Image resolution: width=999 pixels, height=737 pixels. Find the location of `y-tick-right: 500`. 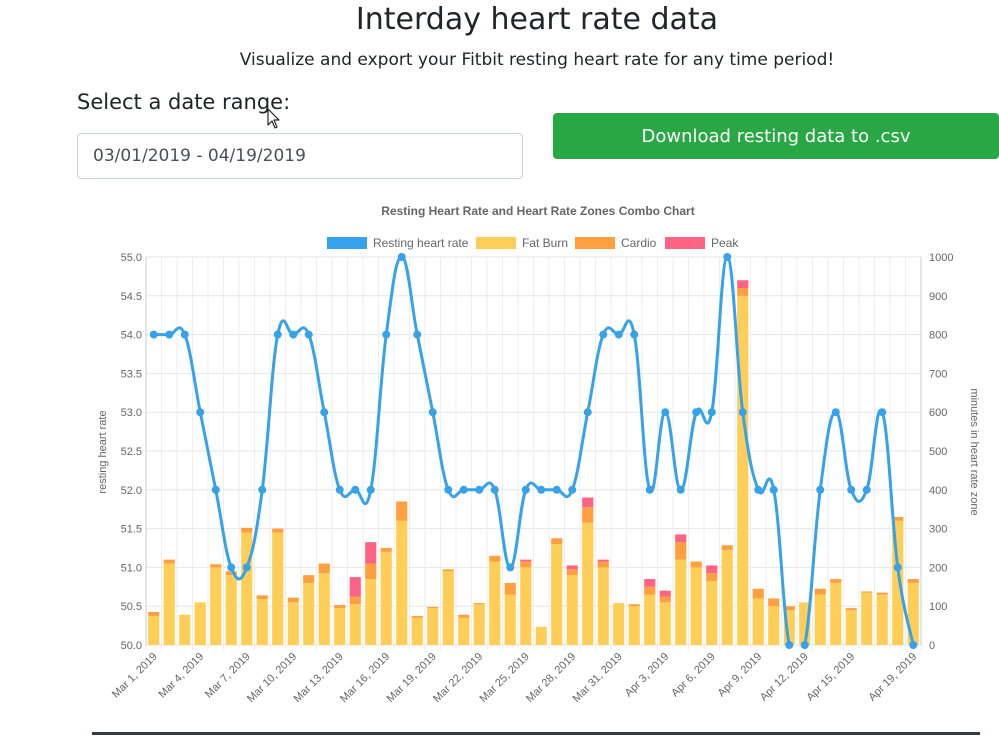

y-tick-right: 500 is located at coordinates (938, 452).